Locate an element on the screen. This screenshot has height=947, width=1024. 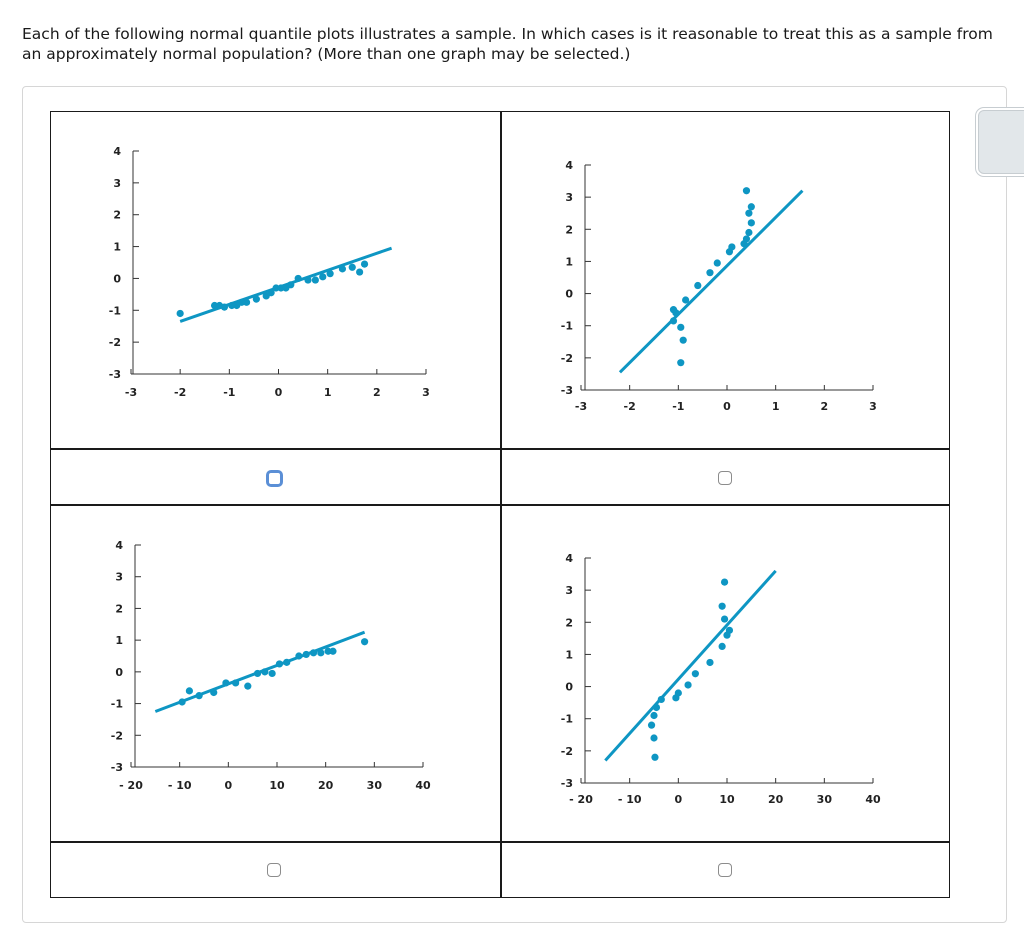
table-divider is located at coordinates (500, 842).